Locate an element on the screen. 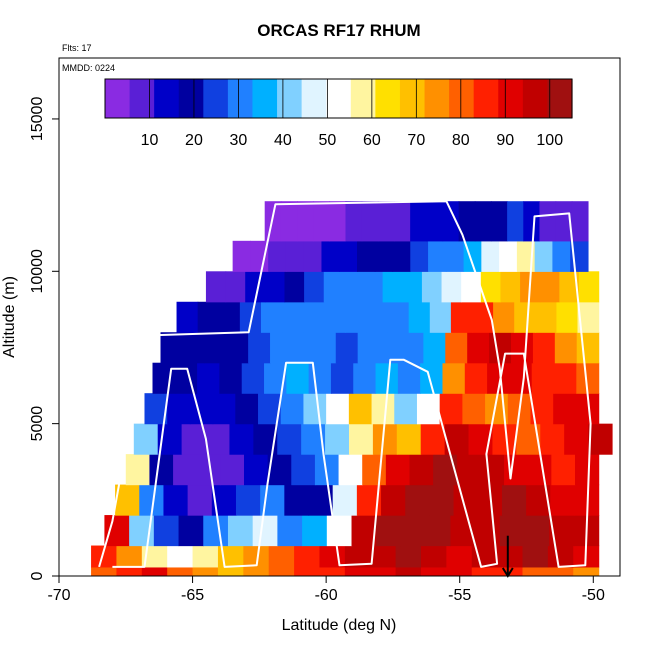  colorbar-tick-label: 90 is located at coordinates (505, 140).